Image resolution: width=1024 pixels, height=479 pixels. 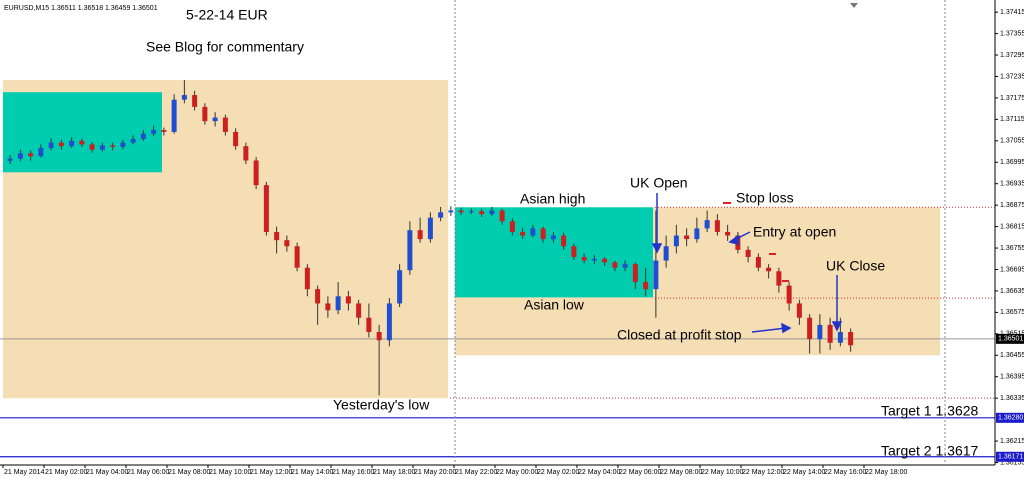 What do you see at coordinates (1012, 184) in the screenshot?
I see `y-tick-label: 1.36935` at bounding box center [1012, 184].